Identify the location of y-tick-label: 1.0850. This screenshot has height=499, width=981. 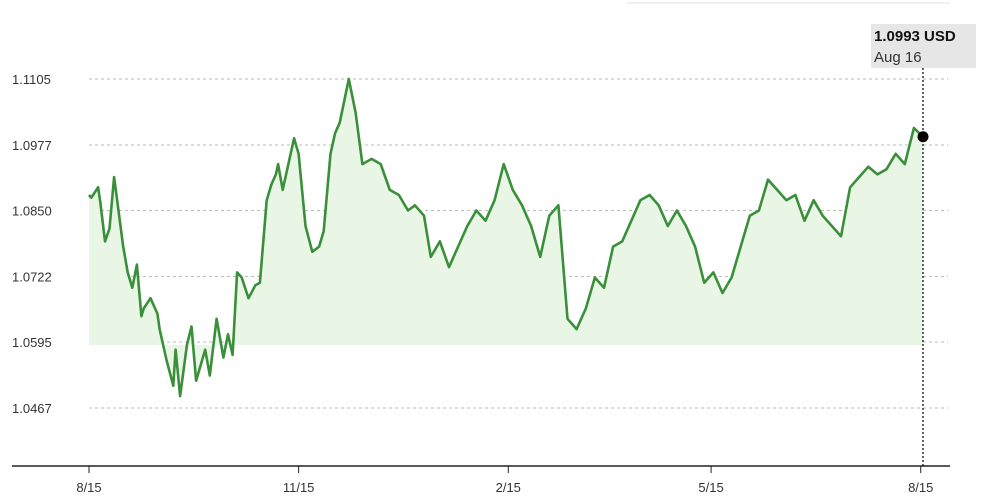
(32, 210).